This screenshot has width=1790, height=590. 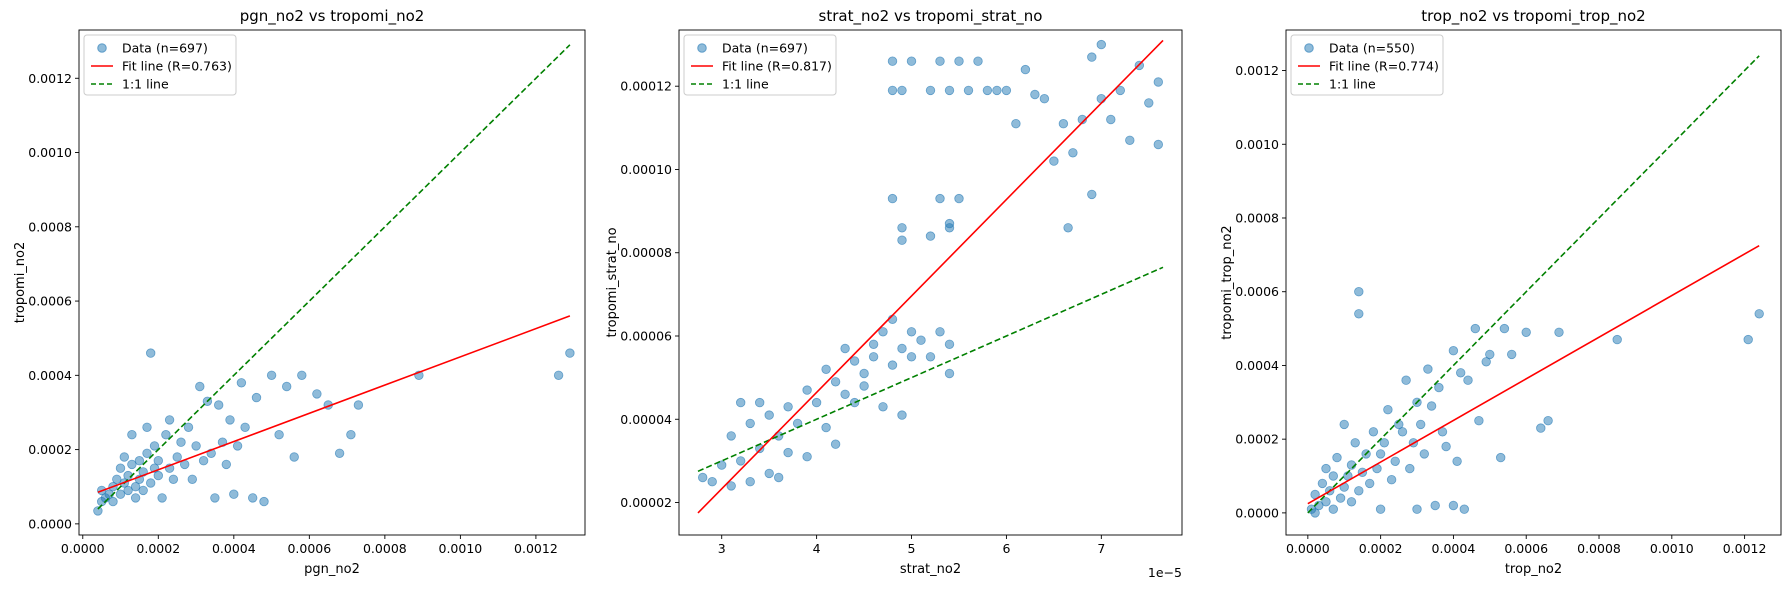 What do you see at coordinates (931, 16) in the screenshot?
I see `chart-title: strat_no2 vs tropomi_strat_no` at bounding box center [931, 16].